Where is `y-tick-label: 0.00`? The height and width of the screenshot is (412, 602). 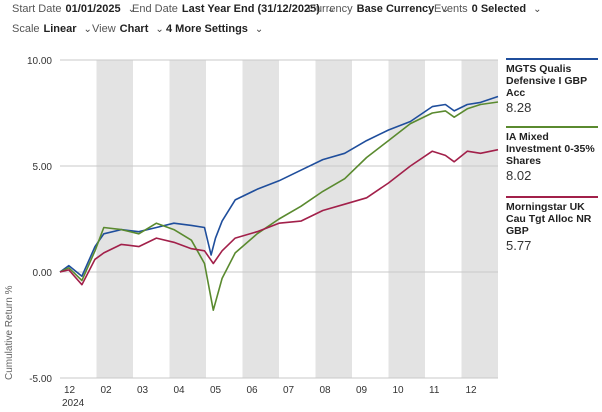 y-tick-label: 0.00 is located at coordinates (43, 273).